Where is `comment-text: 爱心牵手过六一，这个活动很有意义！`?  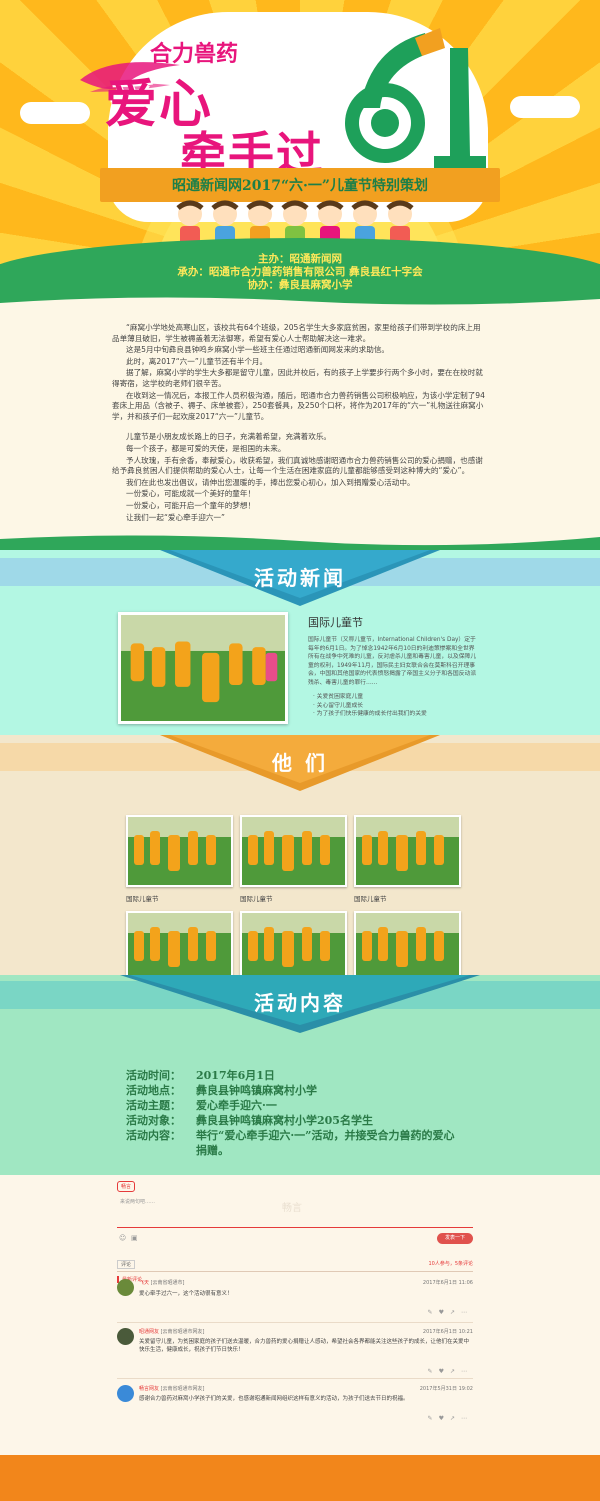
comment-text: 爱心牵手过六一，这个活动很有意义！ is located at coordinates (186, 1294).